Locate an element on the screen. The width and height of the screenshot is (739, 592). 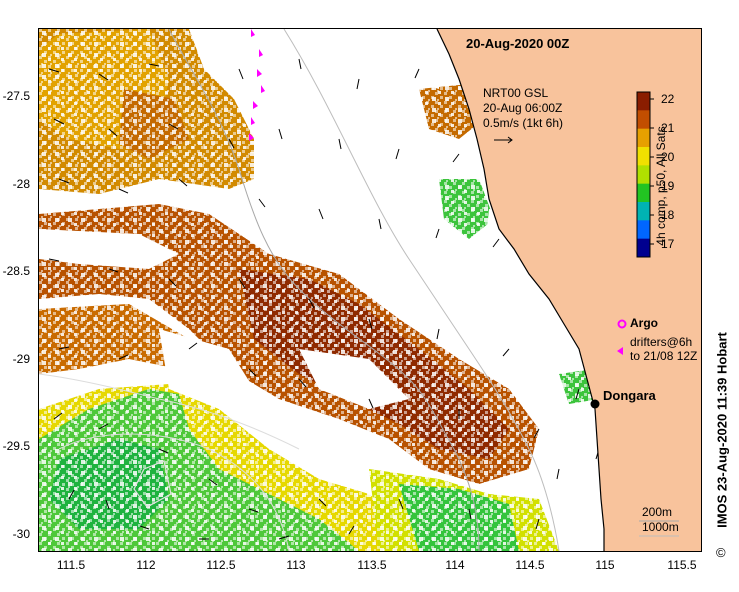
lon-tick: 112.5 is located at coordinates (221, 565).